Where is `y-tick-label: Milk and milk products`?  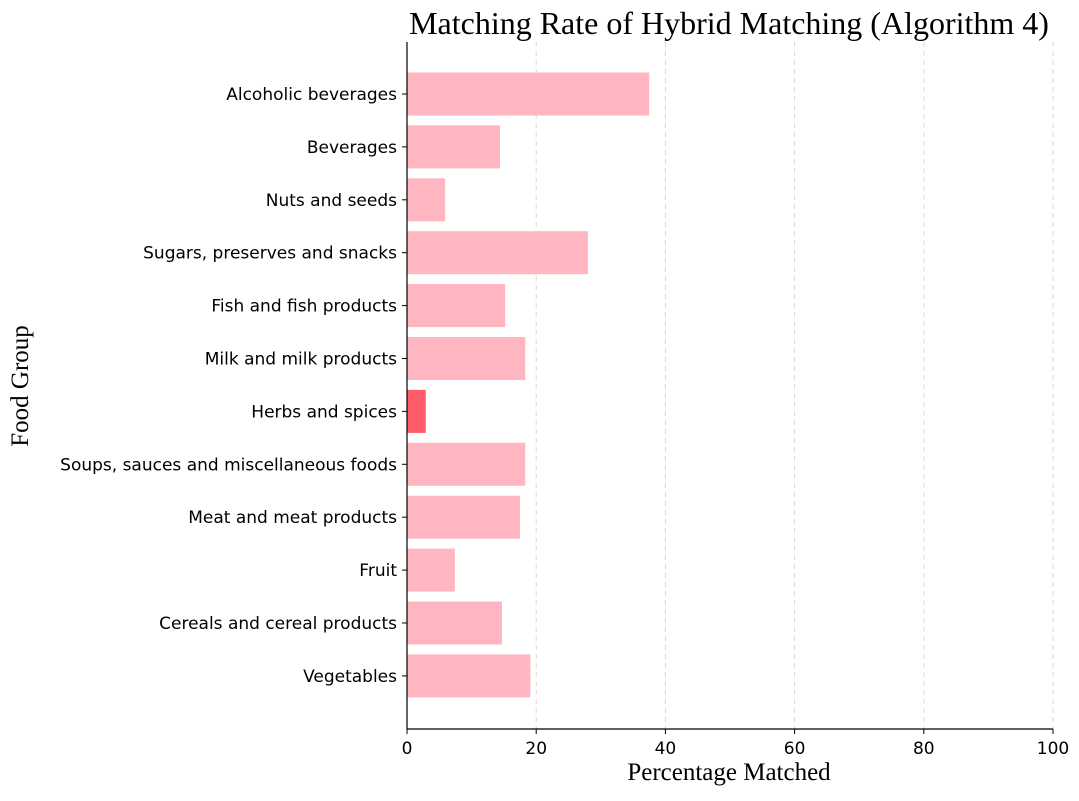 y-tick-label: Milk and milk products is located at coordinates (301, 360).